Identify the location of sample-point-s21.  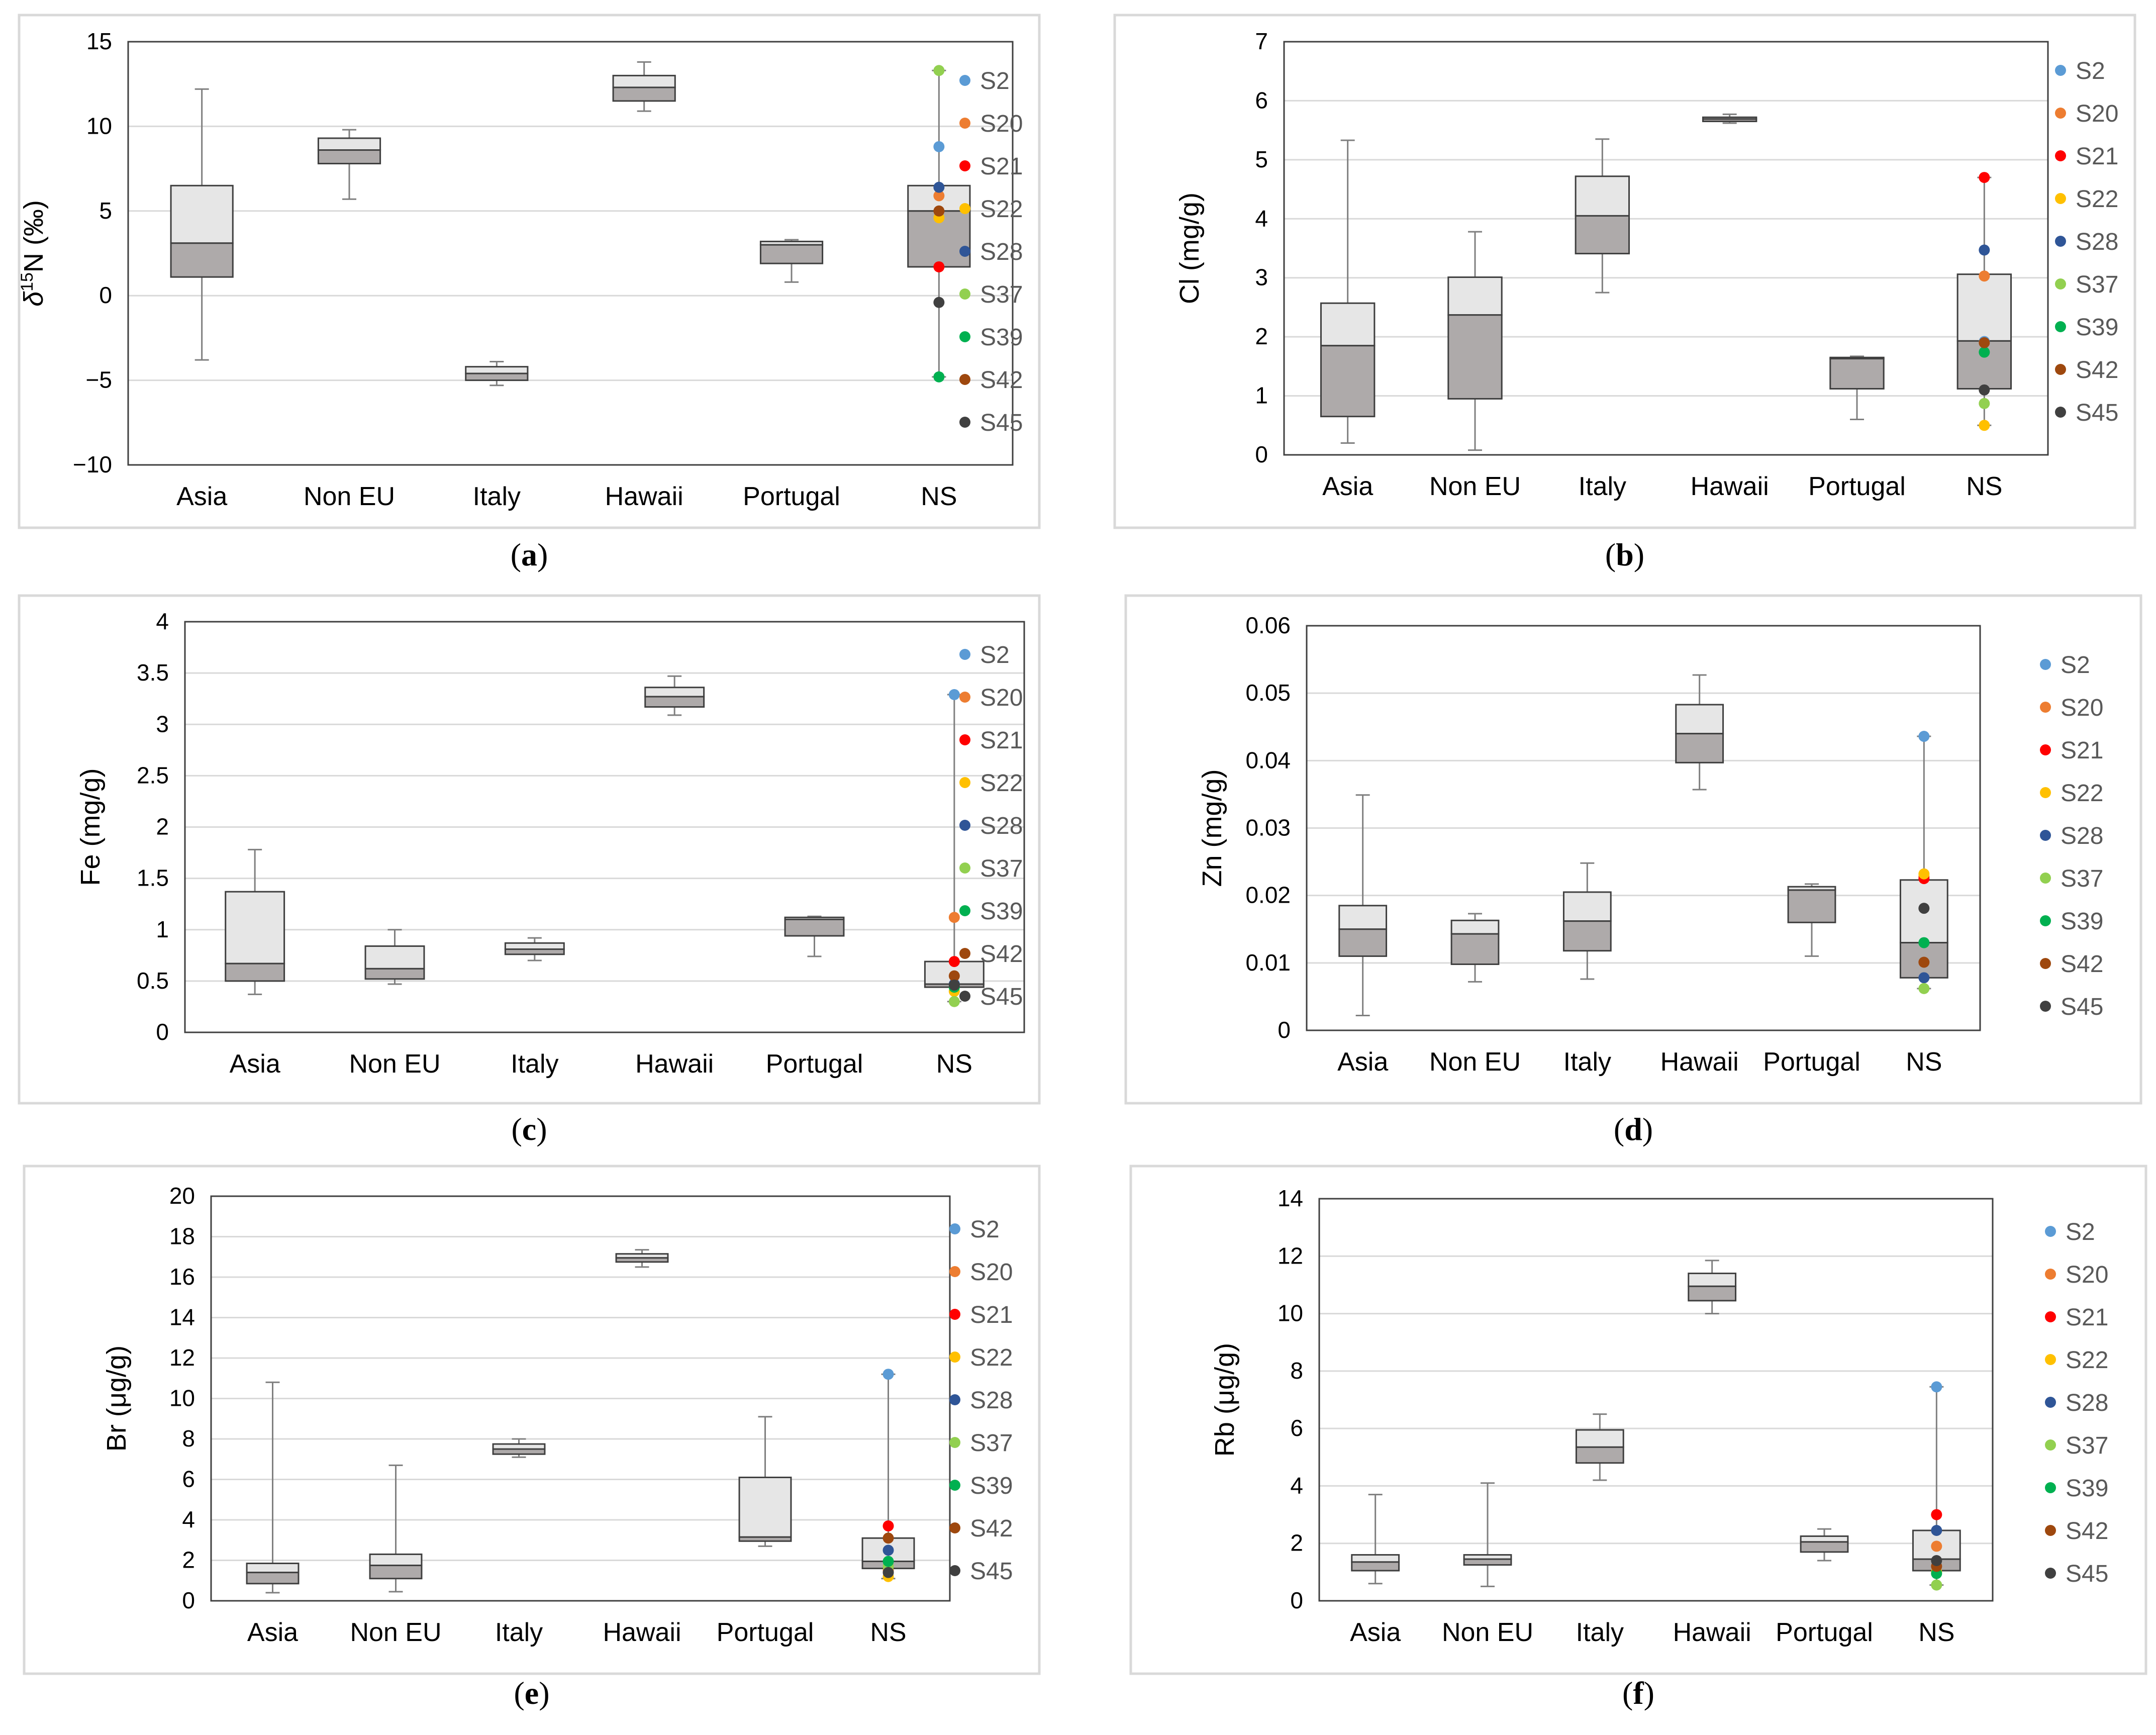
(1984, 177).